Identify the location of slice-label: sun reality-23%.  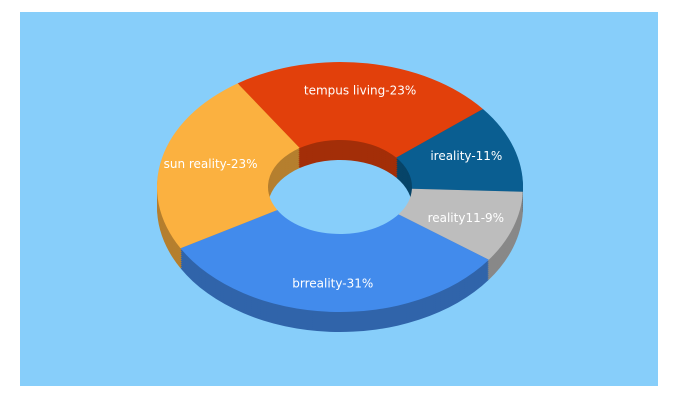
(211, 164).